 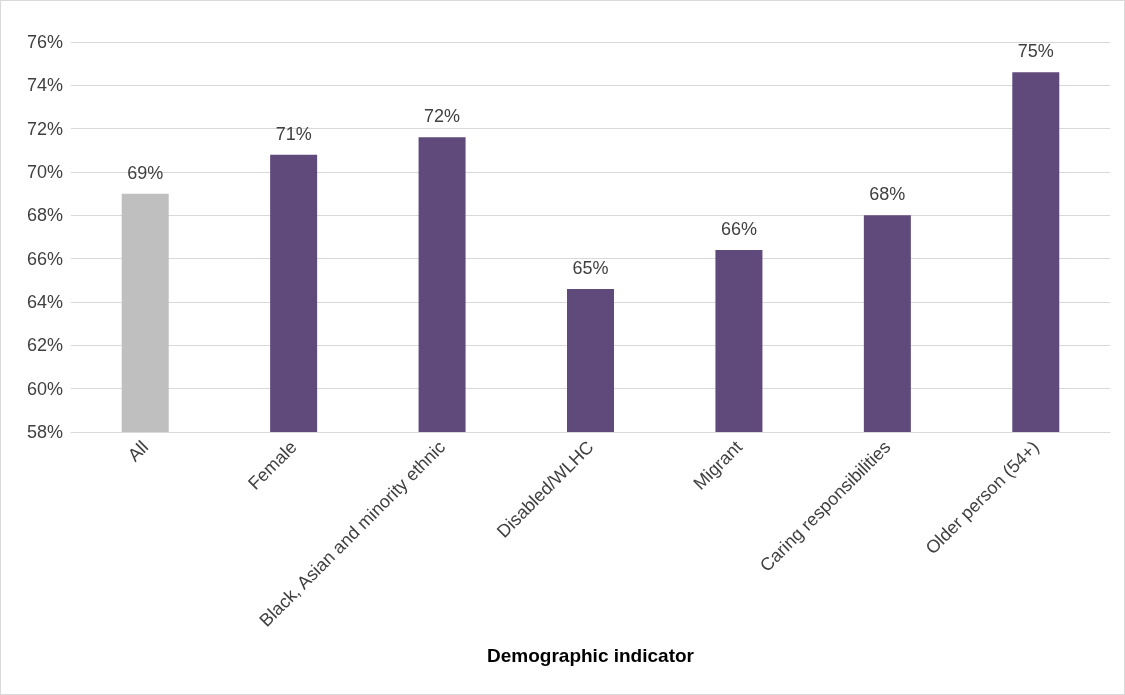 I want to click on y-tick-label: 60%, so click(x=44, y=388).